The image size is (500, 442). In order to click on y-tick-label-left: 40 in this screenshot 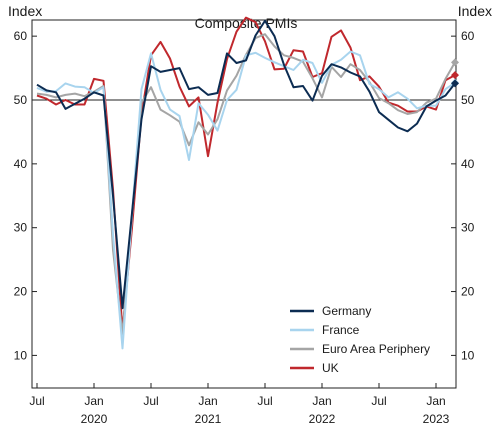, I will do `click(21, 164)`.